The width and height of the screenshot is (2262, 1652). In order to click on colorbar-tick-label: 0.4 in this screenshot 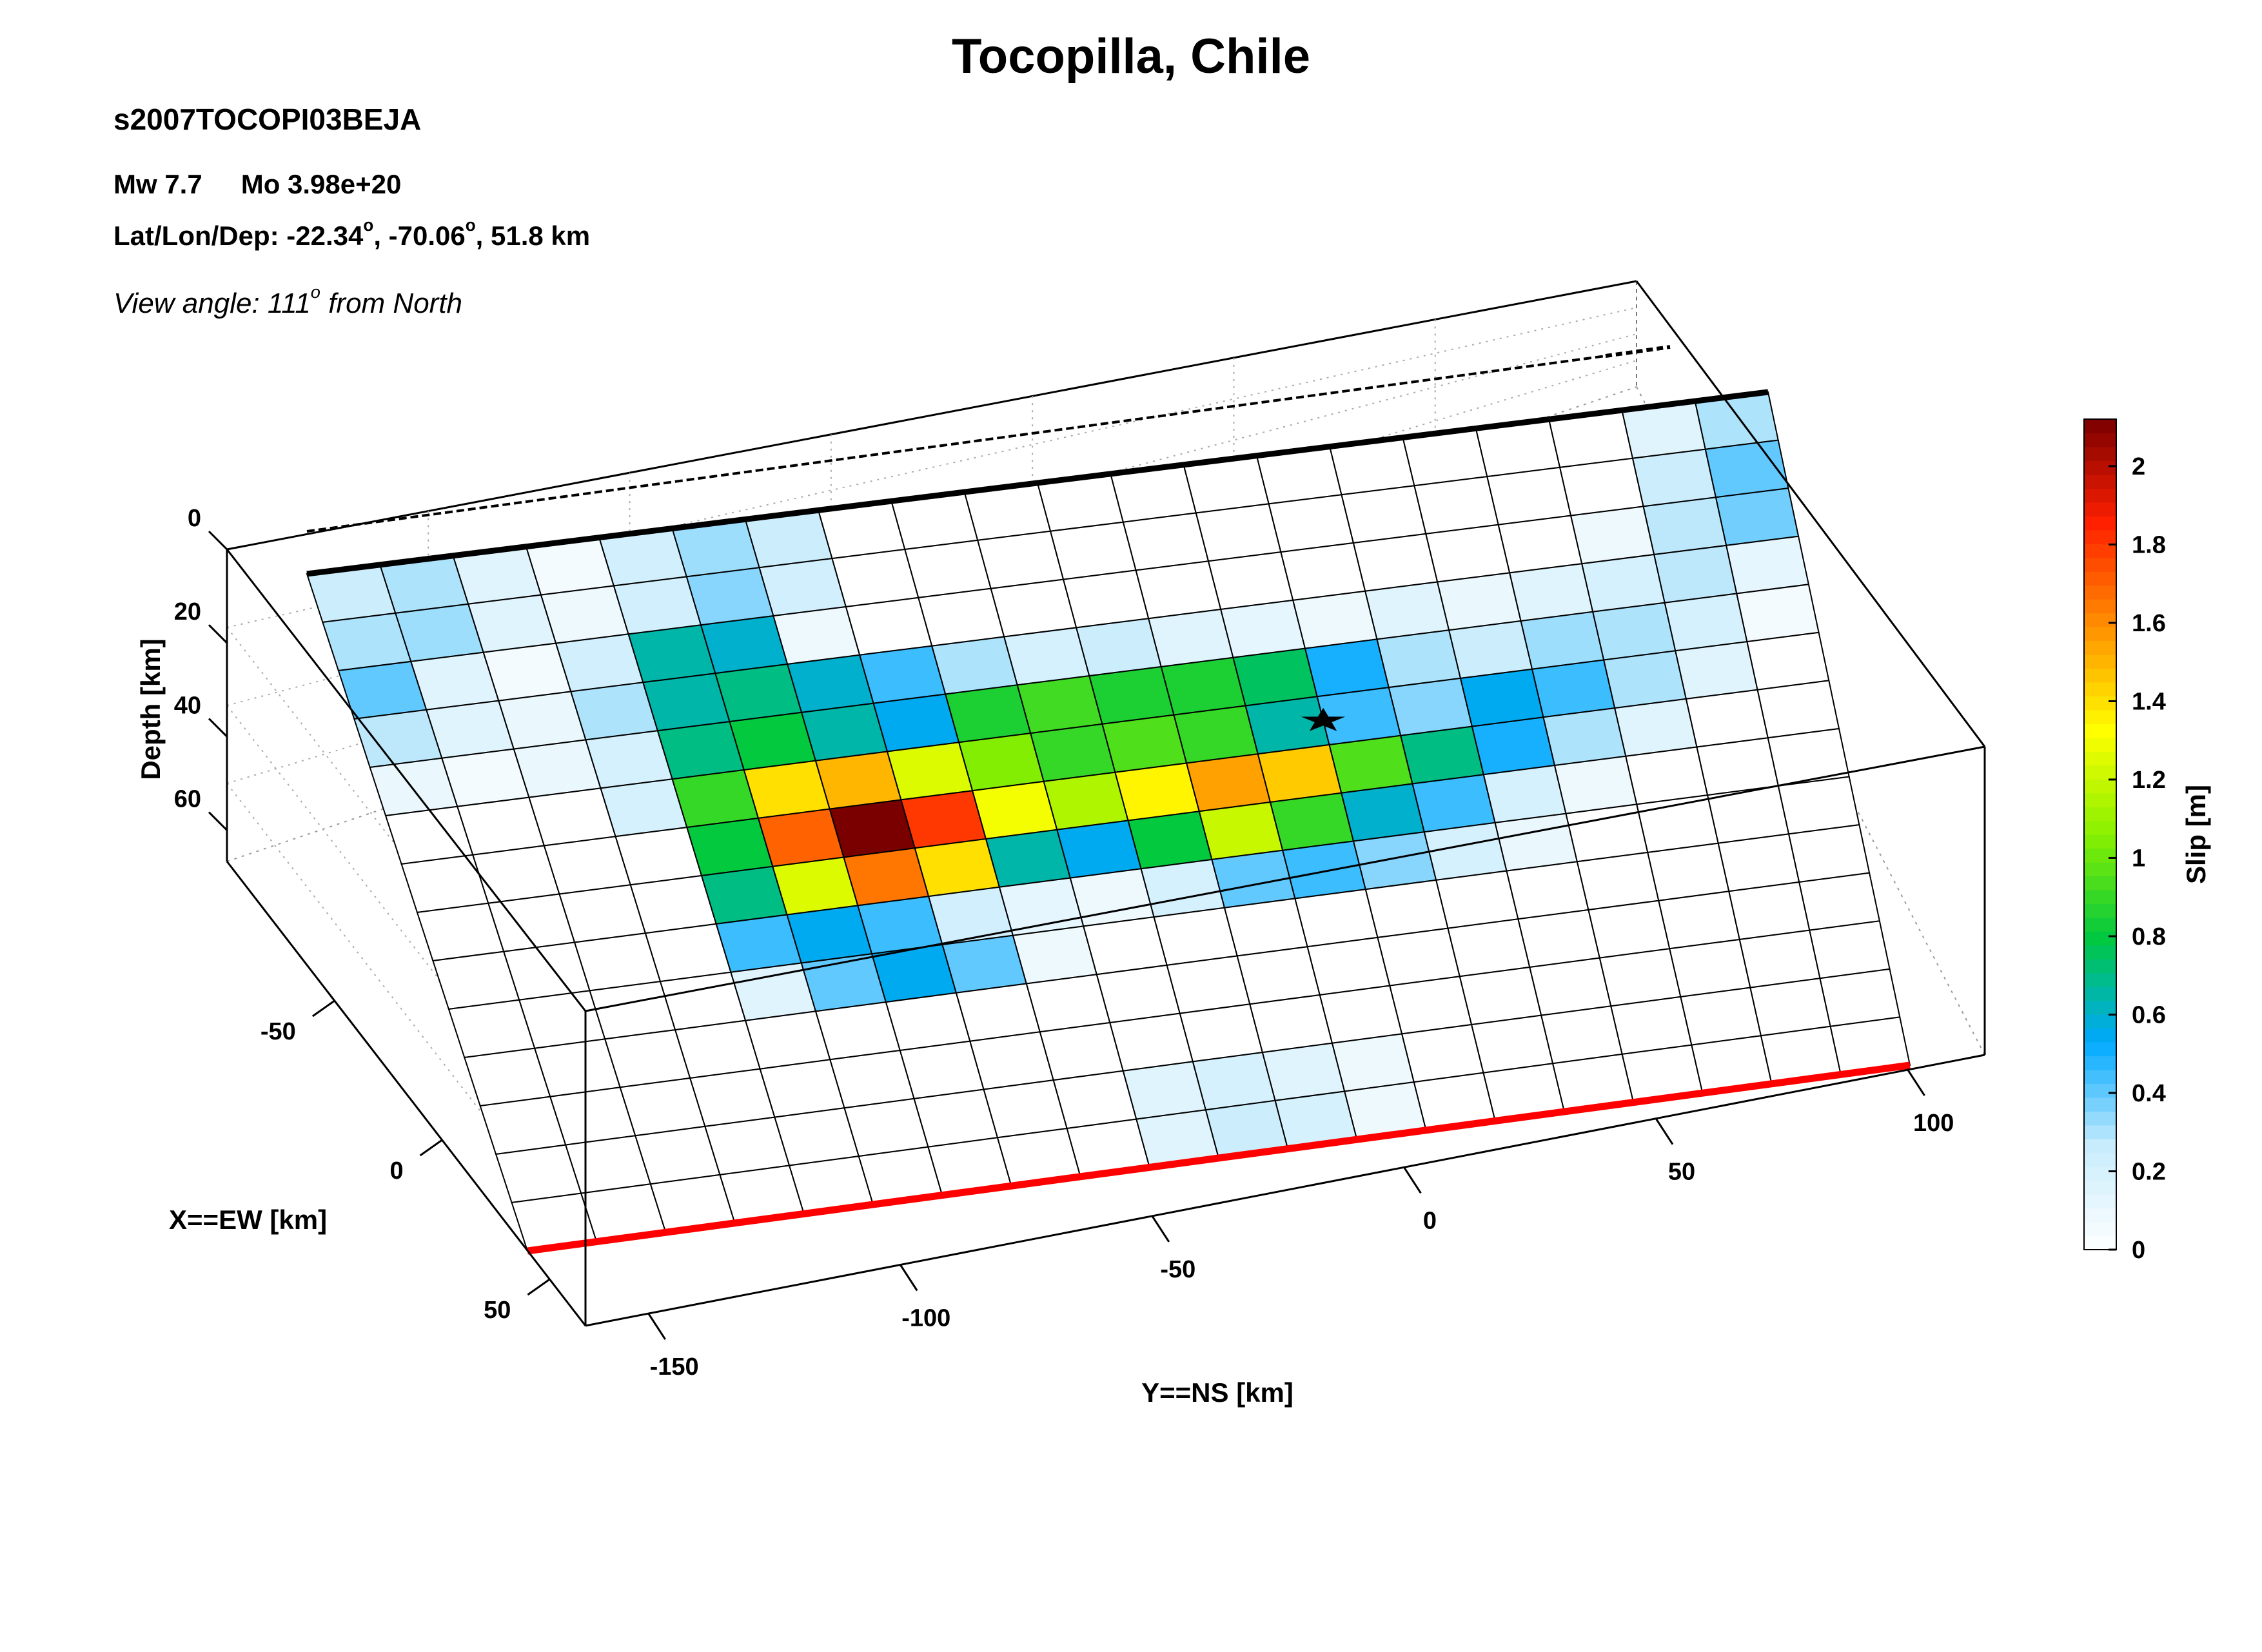, I will do `click(2149, 1093)`.